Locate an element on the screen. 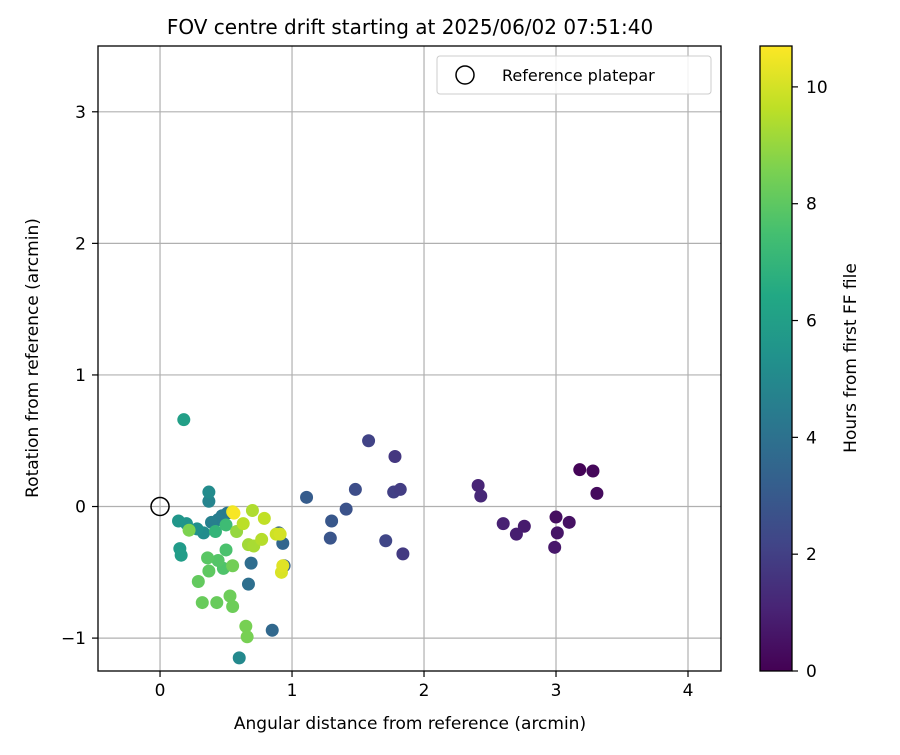 This screenshot has height=755, width=900. colorbar-tick-label: 6 is located at coordinates (811, 322).